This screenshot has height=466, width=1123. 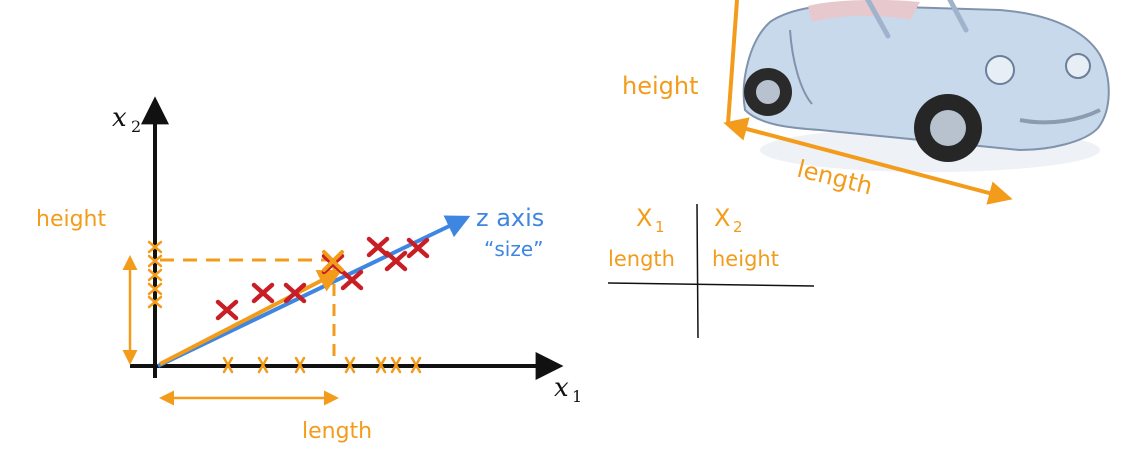 I want to click on car-height-label: height, so click(x=660, y=86).